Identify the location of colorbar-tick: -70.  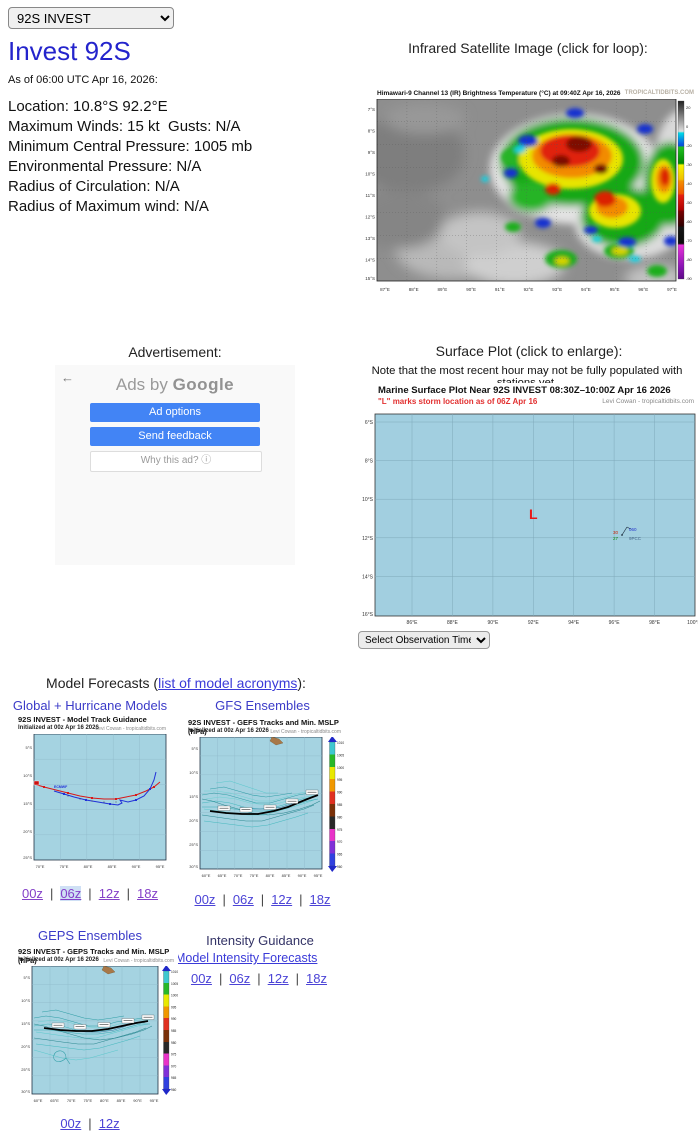
(689, 240).